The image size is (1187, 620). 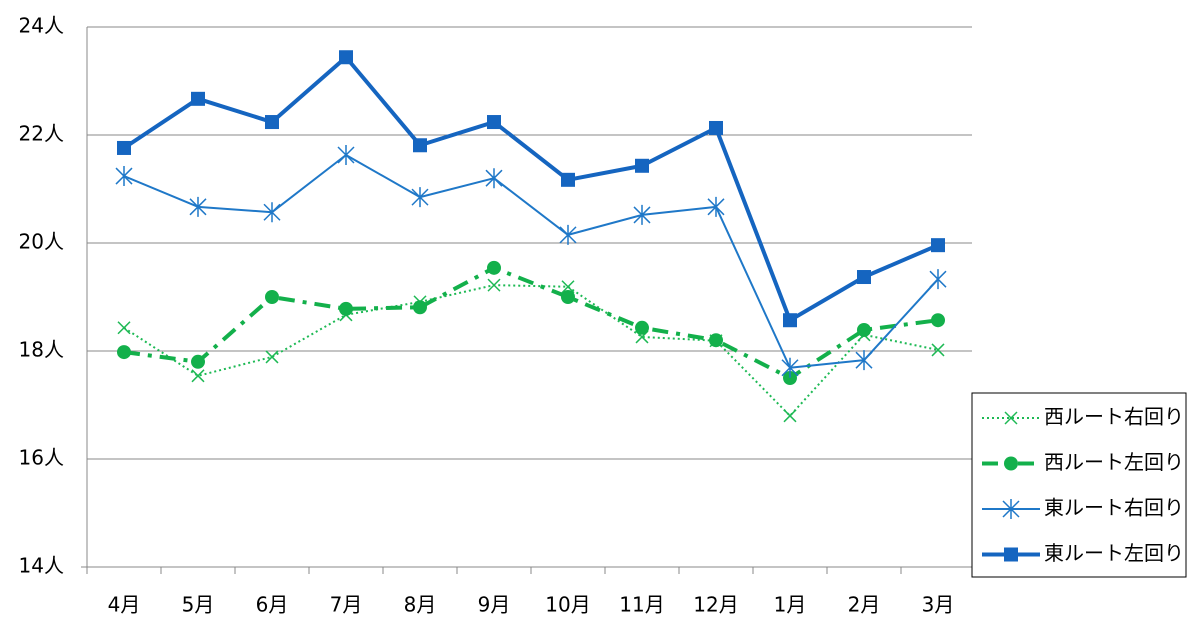 I want to click on x-tick-label: 10月, so click(x=567, y=605).